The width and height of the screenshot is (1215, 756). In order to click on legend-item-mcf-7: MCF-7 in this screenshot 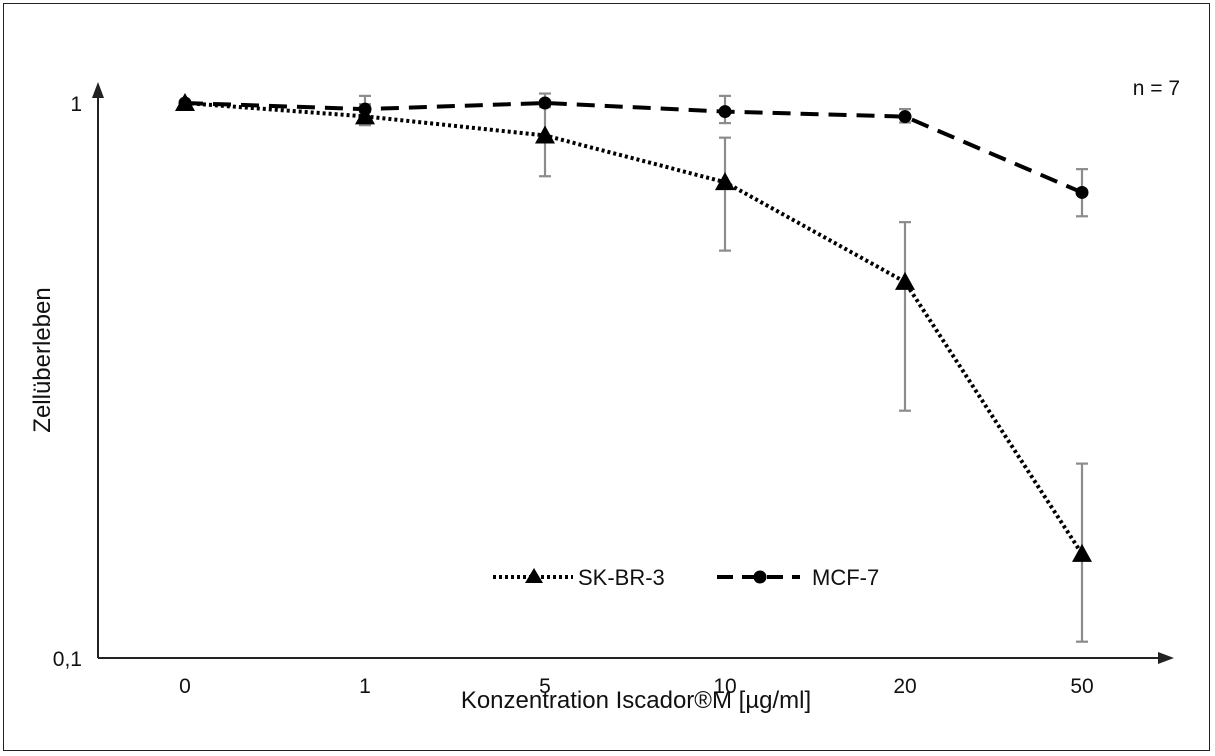, I will do `click(798, 577)`.